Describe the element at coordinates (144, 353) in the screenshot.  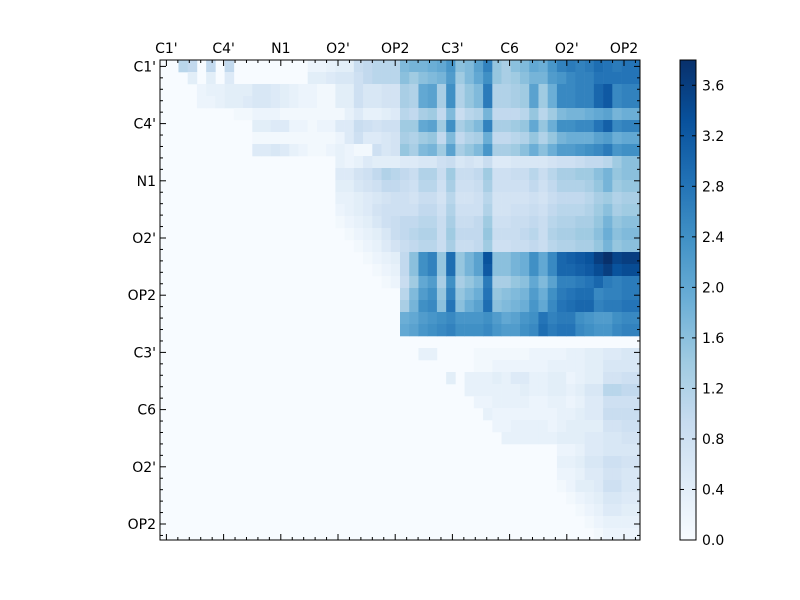
I see `y-tick-label: C3'` at that location.